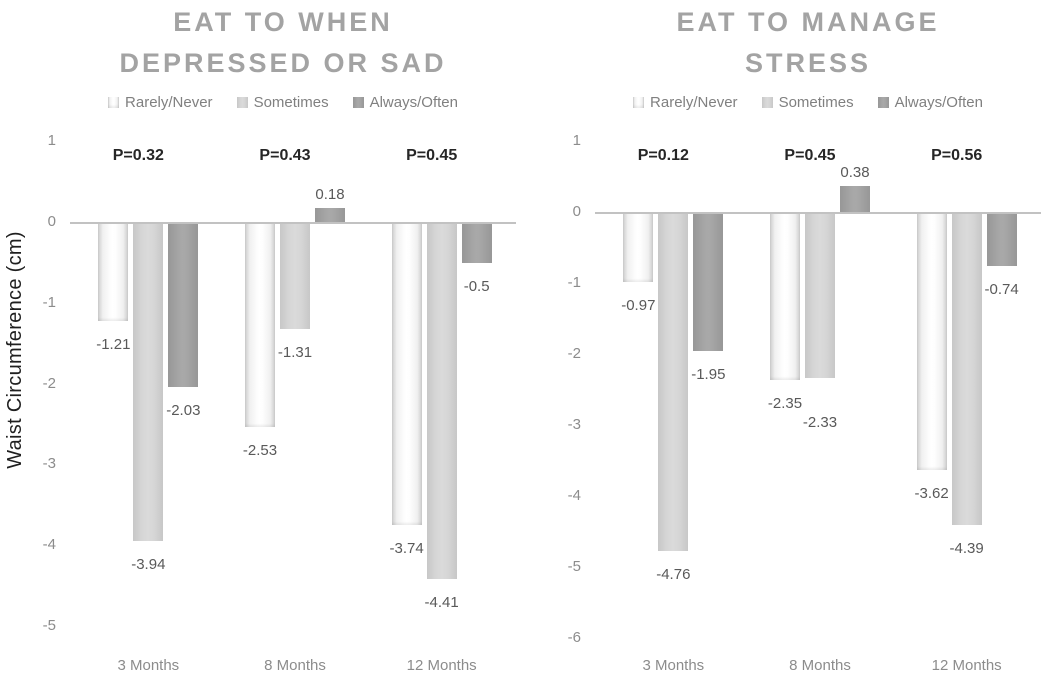 The image size is (1050, 678). What do you see at coordinates (183, 410) in the screenshot?
I see `bar-value-label: -2.03` at bounding box center [183, 410].